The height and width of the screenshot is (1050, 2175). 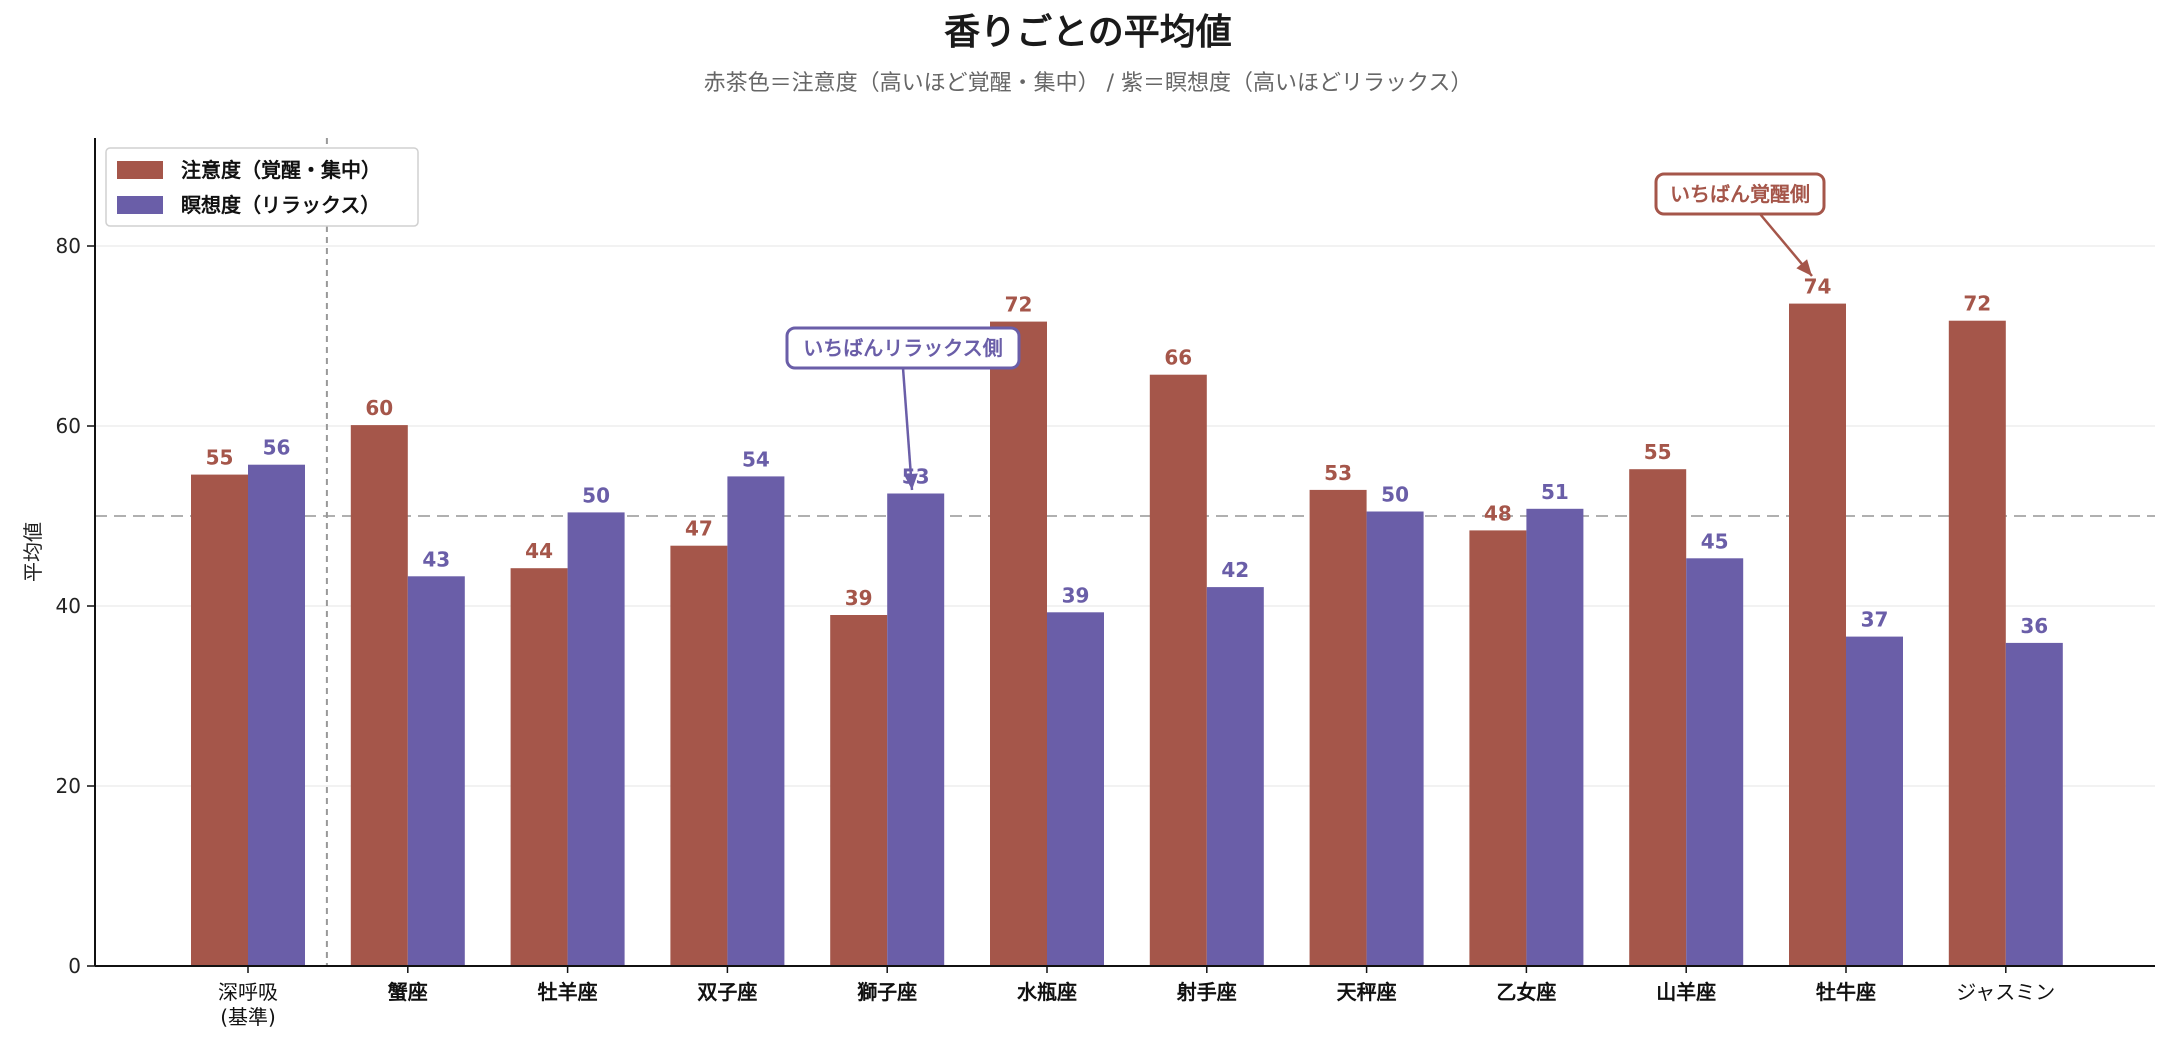 I want to click on x-tick-label: 天秤座, so click(x=1367, y=992).